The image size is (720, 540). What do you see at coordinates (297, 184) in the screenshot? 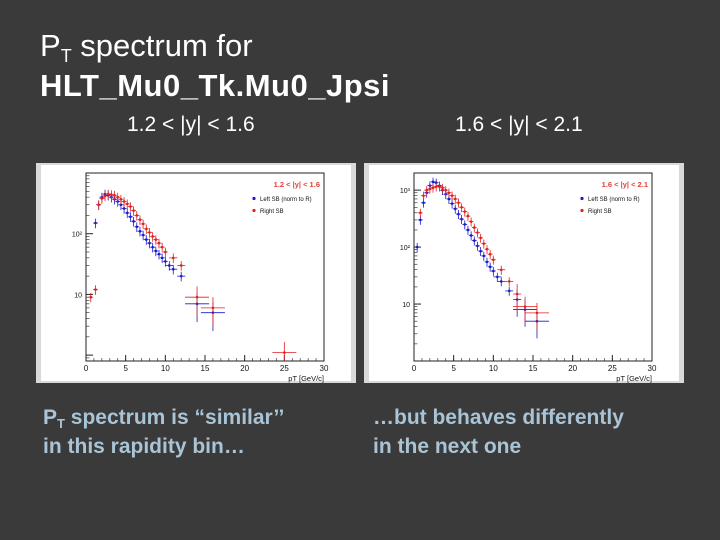
I see `legend-title: 1.2 < |y| < 1.6` at bounding box center [297, 184].